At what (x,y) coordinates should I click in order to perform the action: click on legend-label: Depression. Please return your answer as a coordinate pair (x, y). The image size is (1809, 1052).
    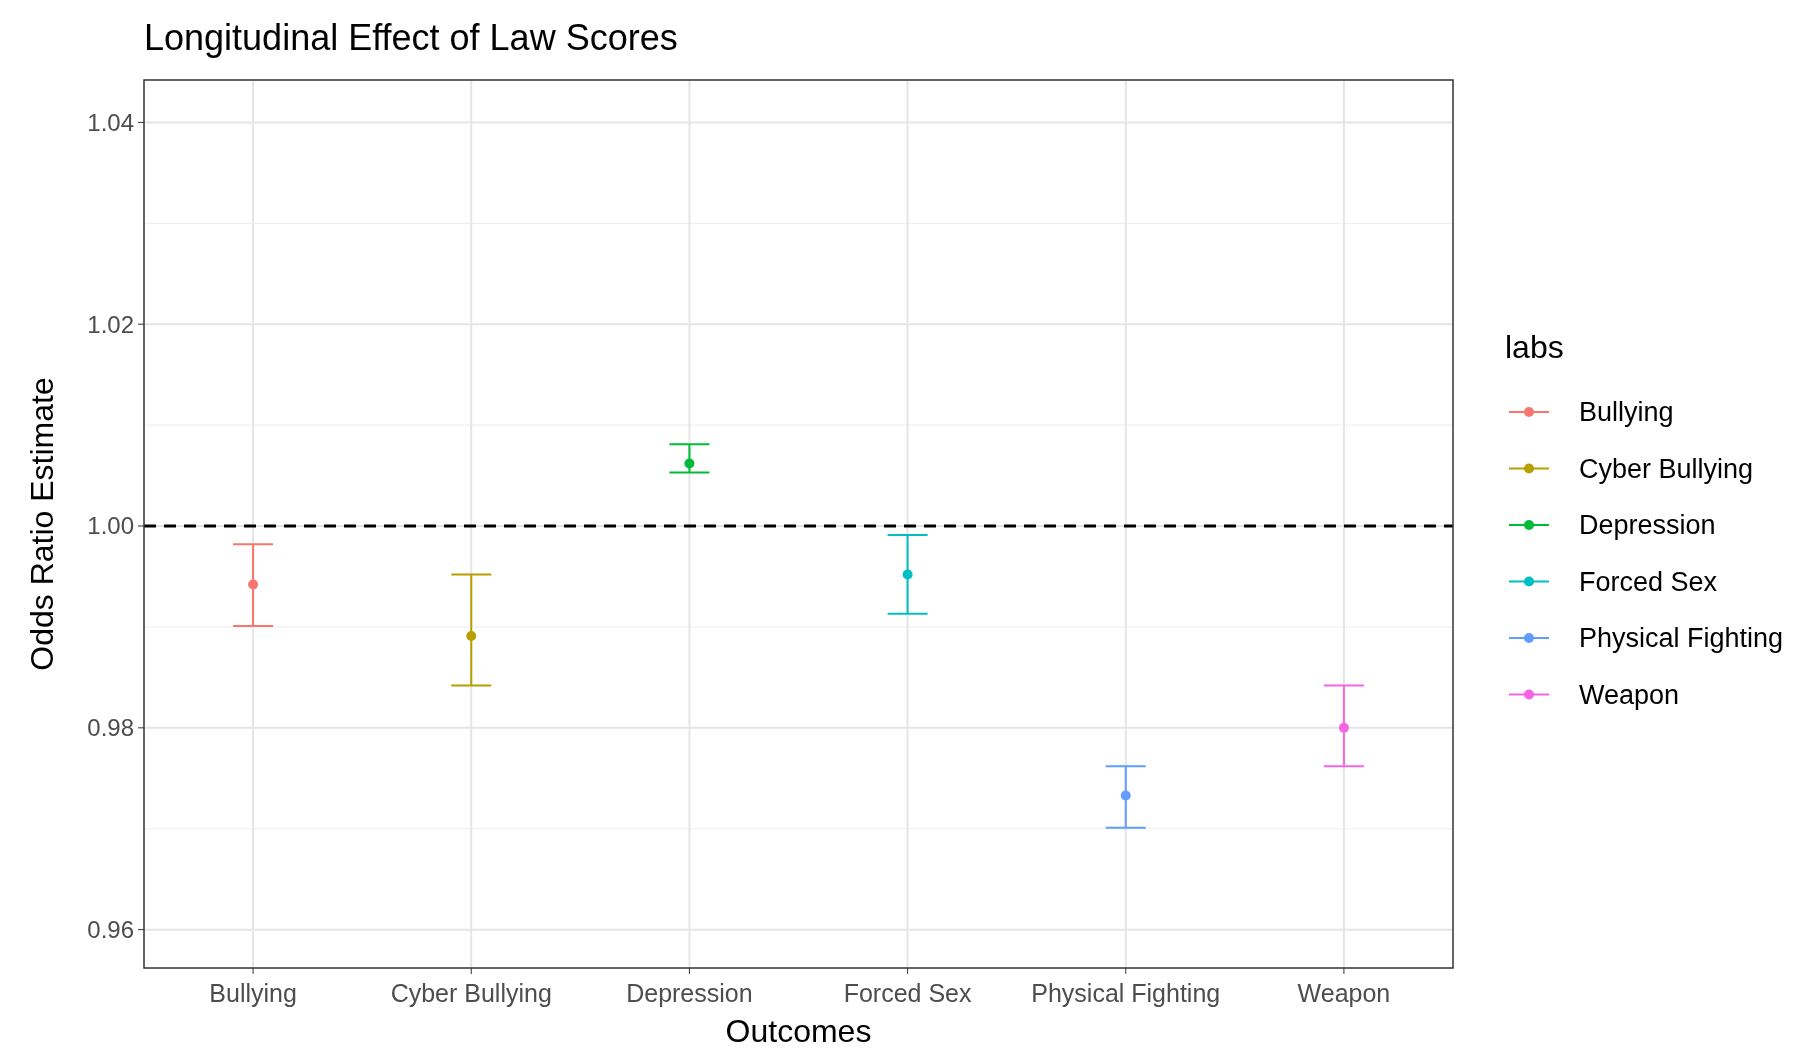
    Looking at the image, I should click on (1647, 525).